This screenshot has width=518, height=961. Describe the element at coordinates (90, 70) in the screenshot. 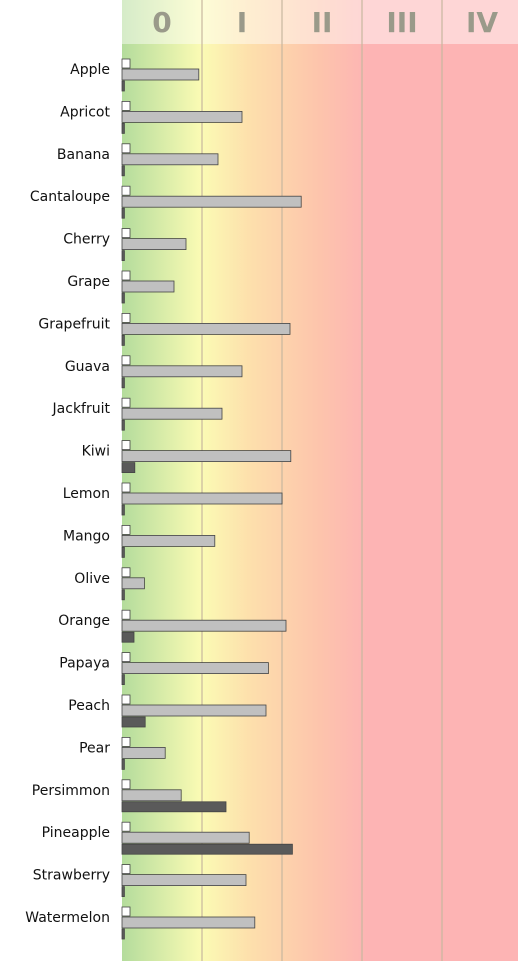

I see `category-label: Apple` at that location.